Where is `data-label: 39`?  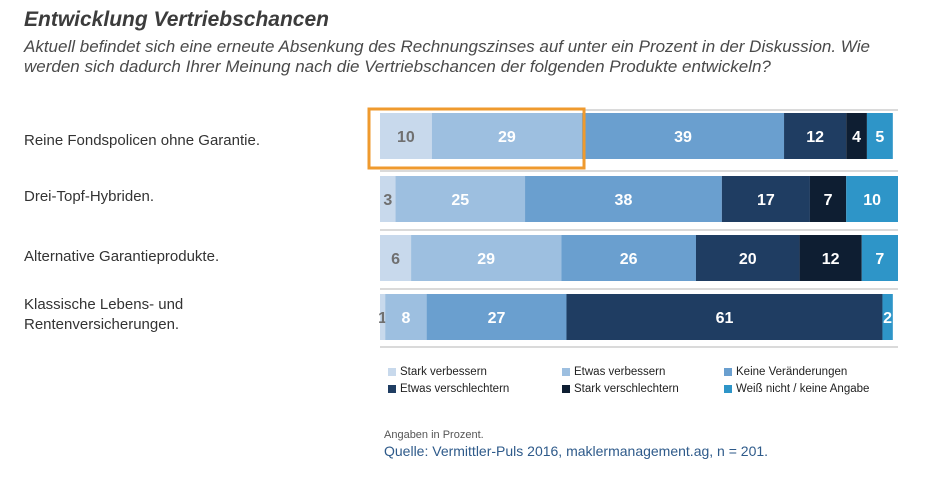 data-label: 39 is located at coordinates (683, 137).